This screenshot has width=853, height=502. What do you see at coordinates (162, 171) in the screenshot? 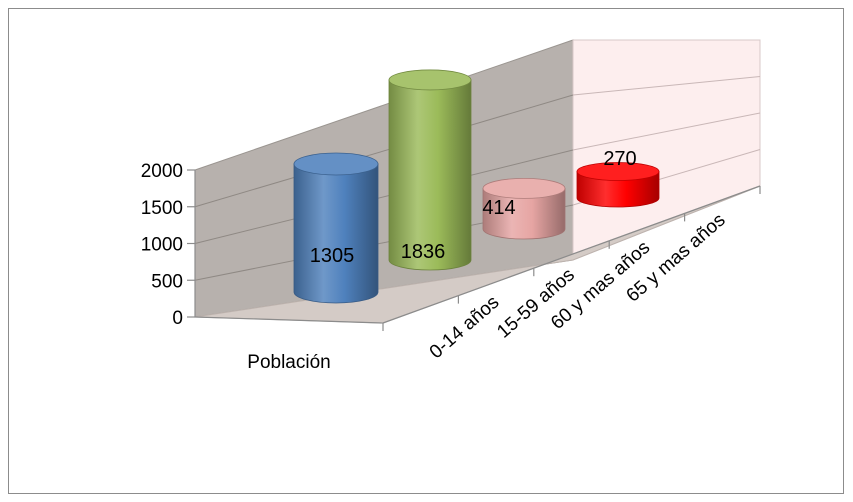
I see `y-tick-label: 2000` at bounding box center [162, 171].